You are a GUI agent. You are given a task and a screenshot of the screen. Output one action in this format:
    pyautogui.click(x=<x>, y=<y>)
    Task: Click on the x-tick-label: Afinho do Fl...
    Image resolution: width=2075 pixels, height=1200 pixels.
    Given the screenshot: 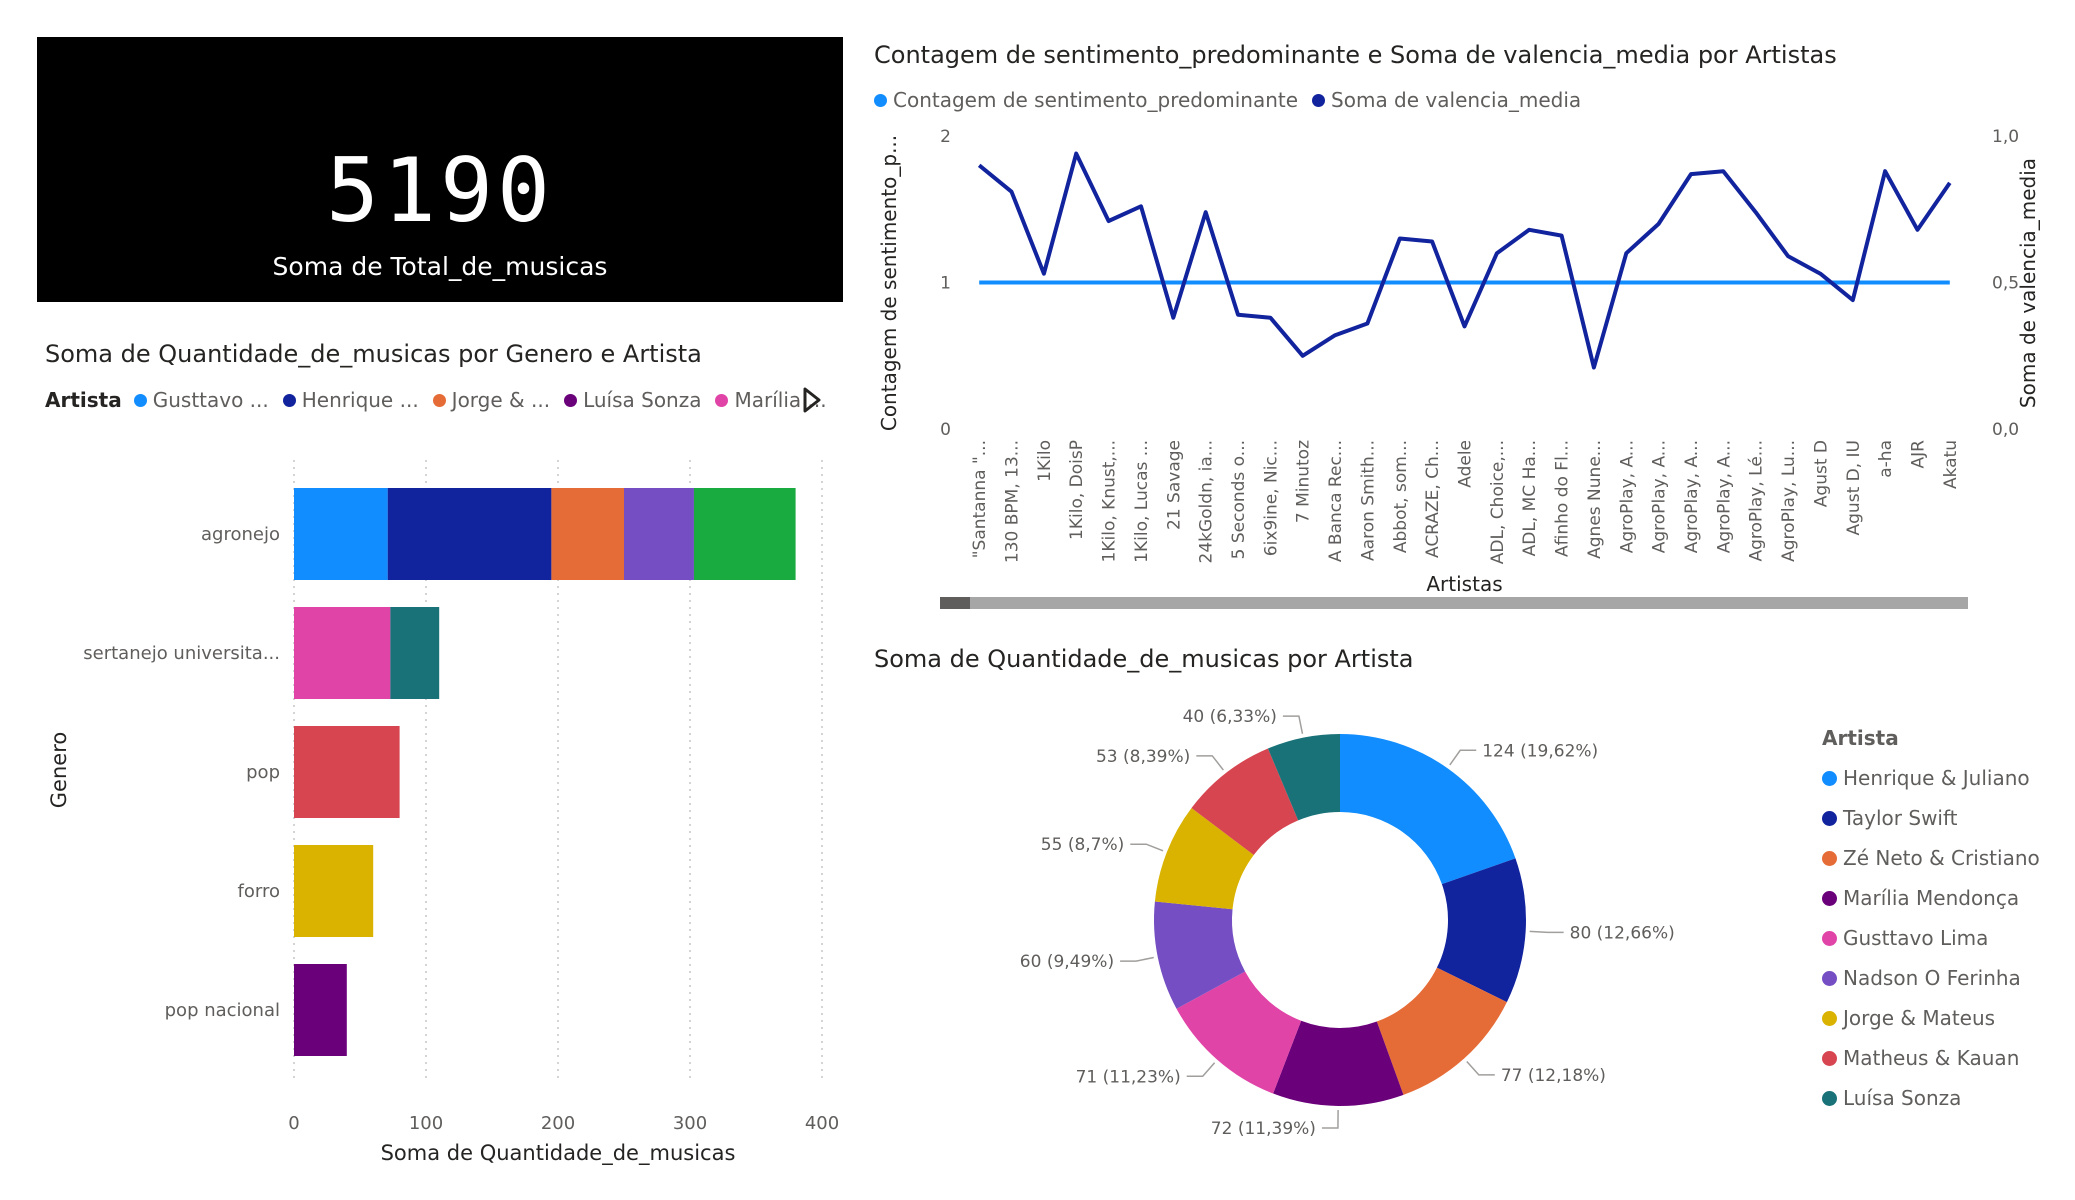 What is the action you would take?
    pyautogui.click(x=1563, y=498)
    